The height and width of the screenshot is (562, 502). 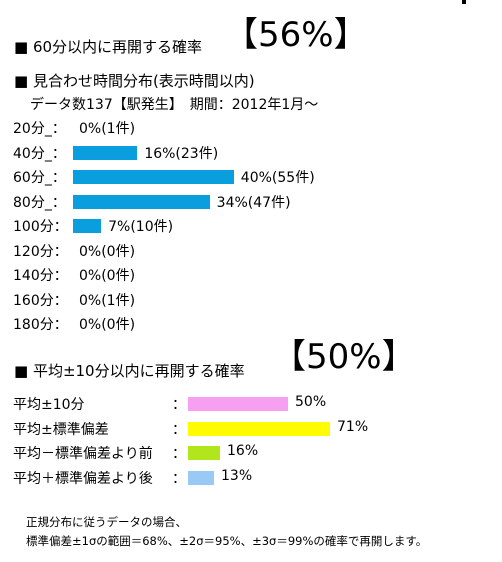 I want to click on distribution-value-label: 7%(10件), so click(x=141, y=227).